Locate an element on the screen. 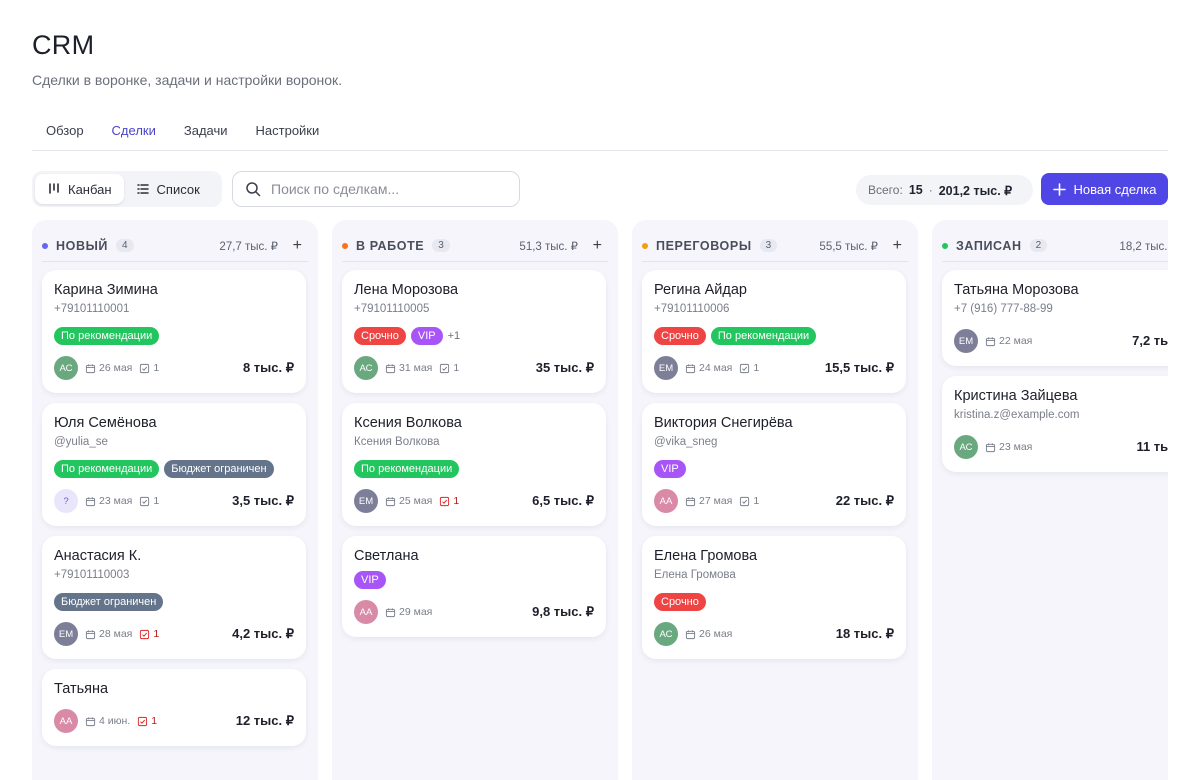 This screenshot has width=1200, height=780. list-icon is located at coordinates (142, 189).